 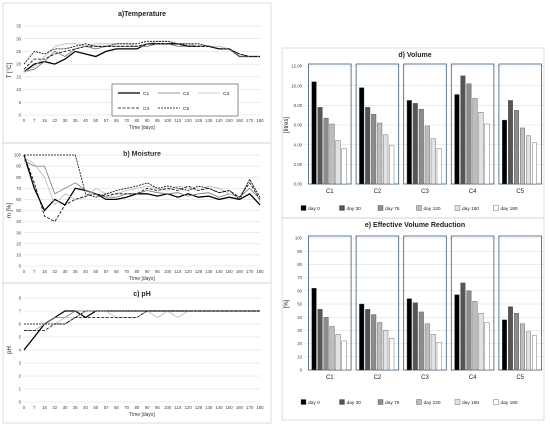 What do you see at coordinates (168, 271) in the screenshot?
I see `x-tick-label: 100` at bounding box center [168, 271].